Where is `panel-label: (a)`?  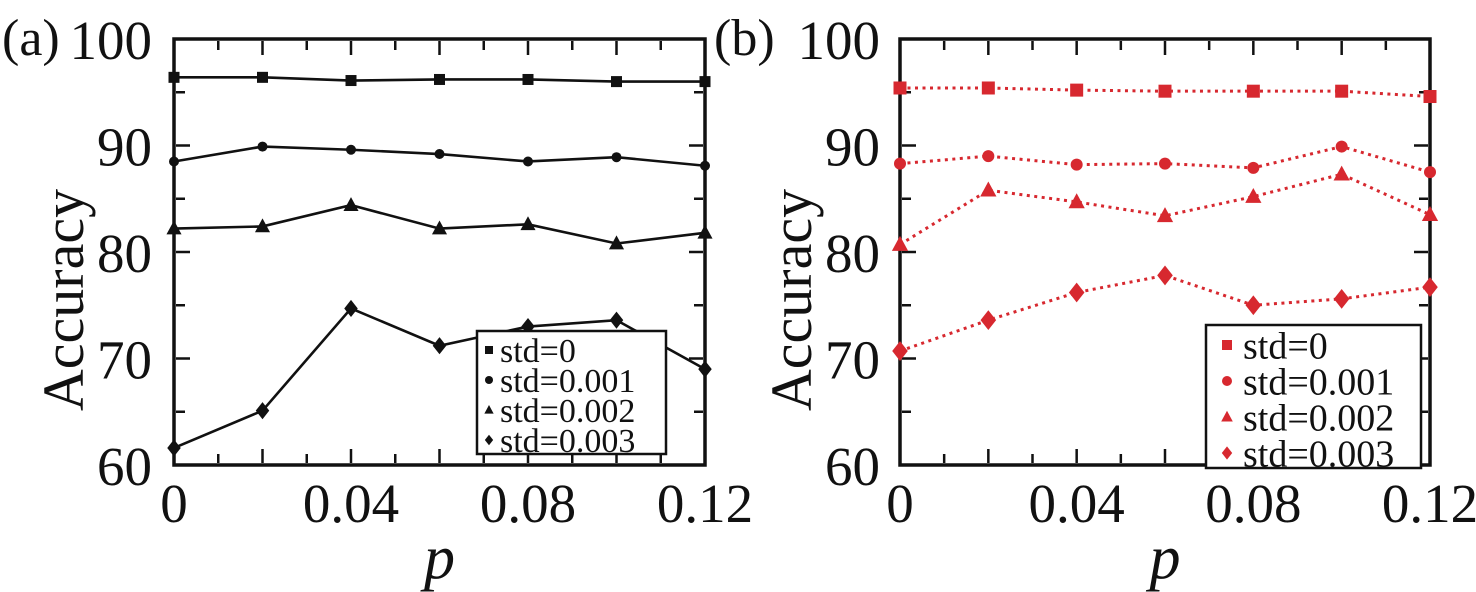 panel-label: (a) is located at coordinates (31, 38).